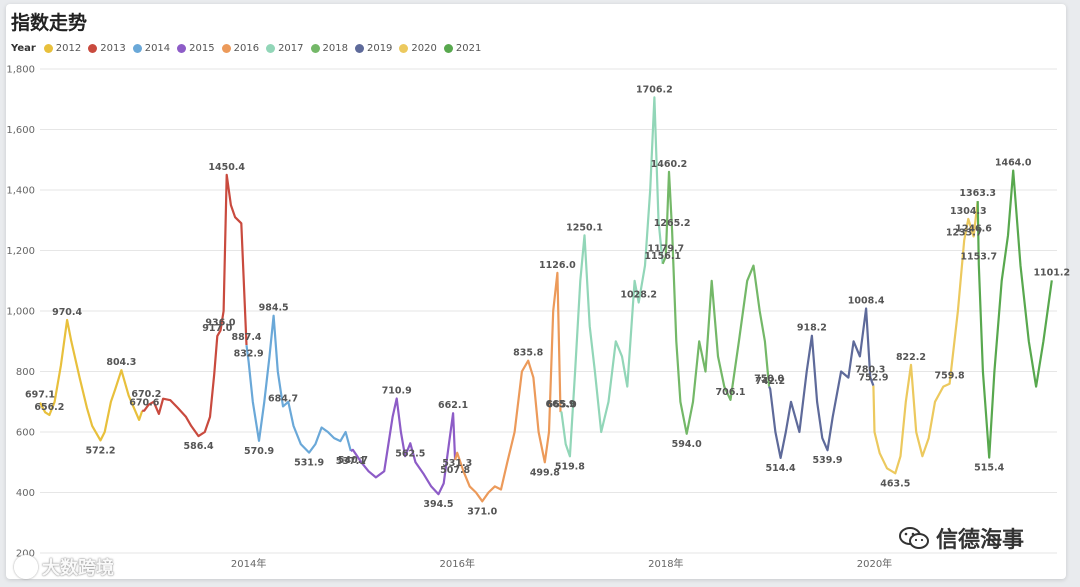  I want to click on data-label: 670.6, so click(144, 403).